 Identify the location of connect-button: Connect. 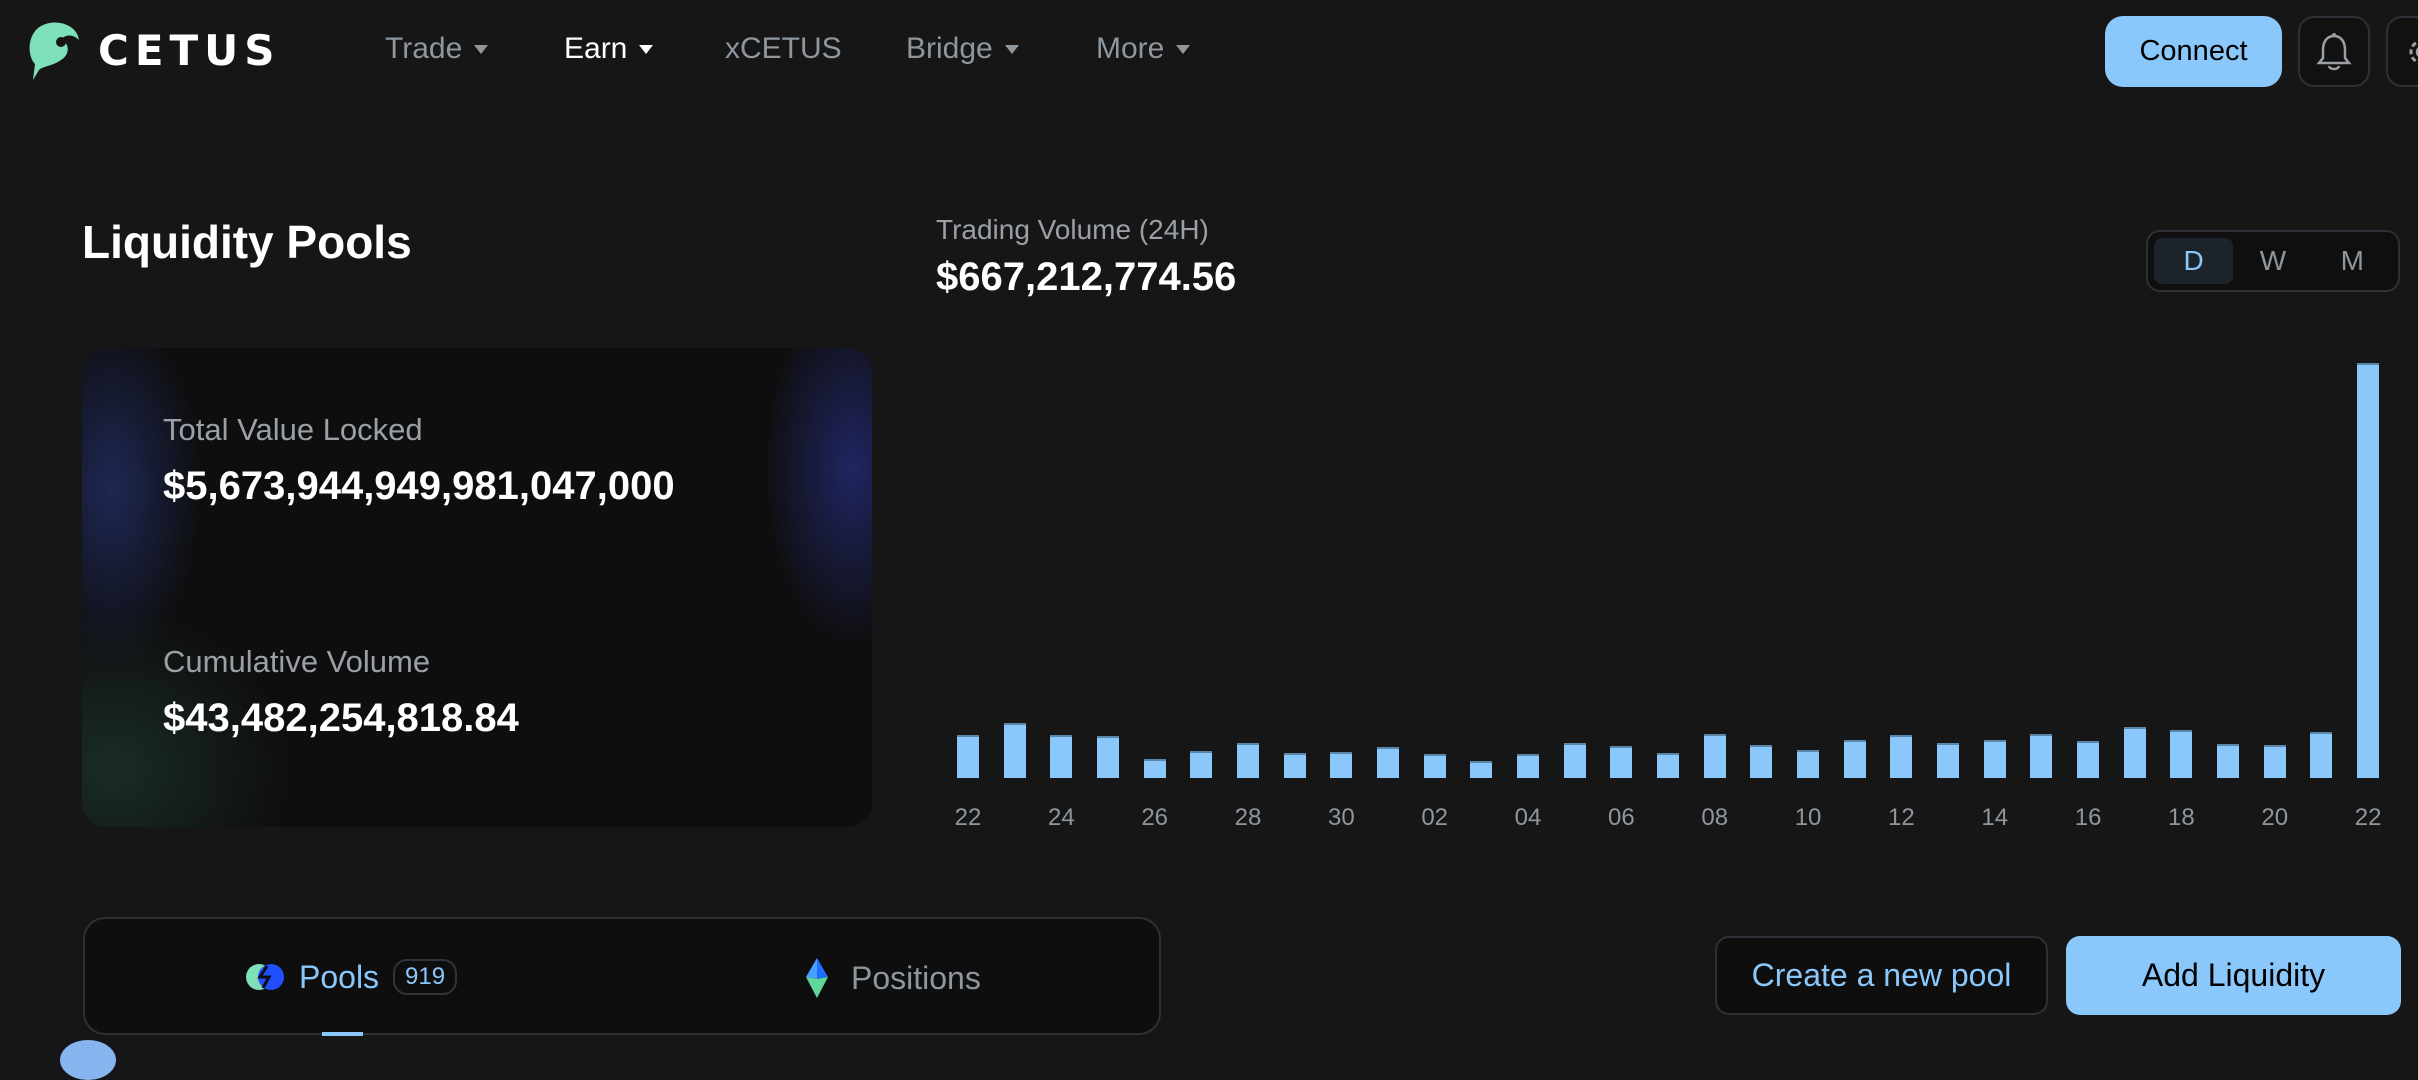
(2193, 51).